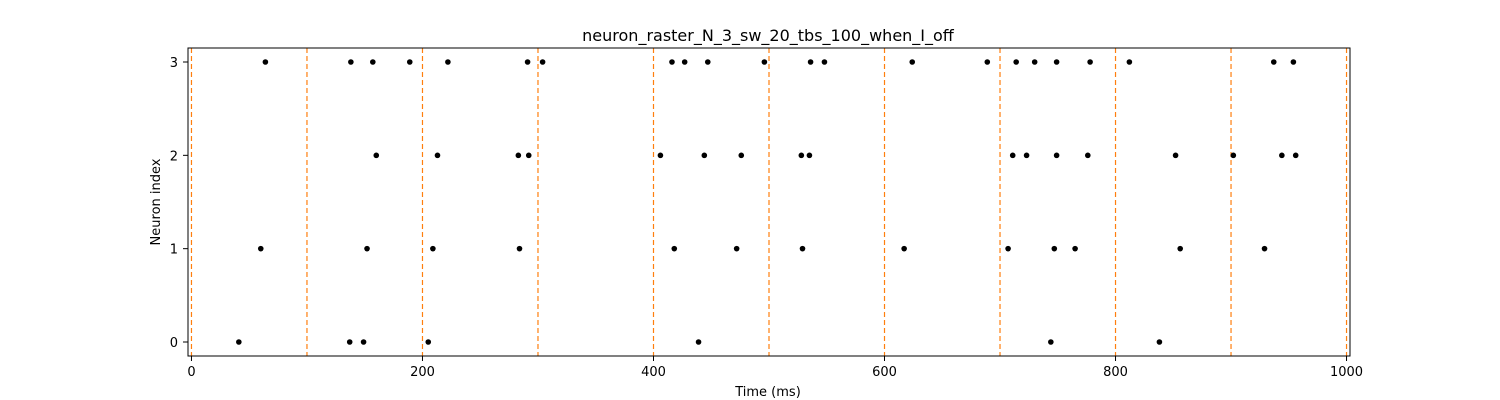 This screenshot has width=1500, height=400. Describe the element at coordinates (191, 372) in the screenshot. I see `x-tick-label: 0` at that location.